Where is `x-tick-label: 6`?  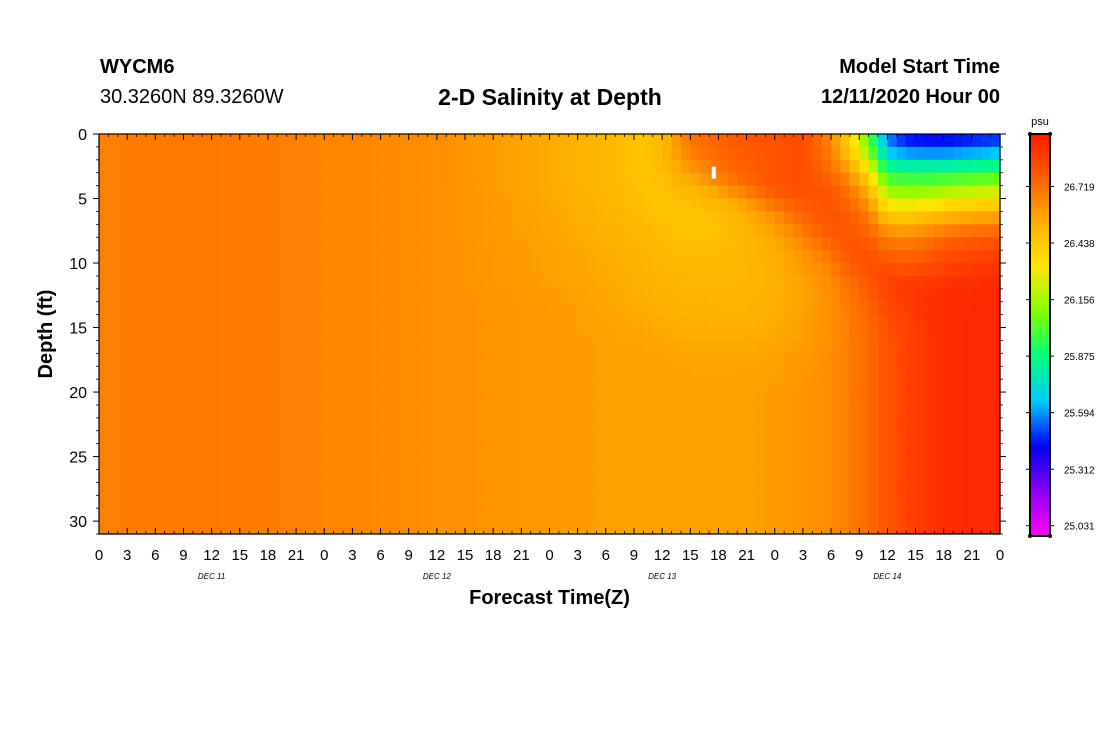 x-tick-label: 6 is located at coordinates (380, 555).